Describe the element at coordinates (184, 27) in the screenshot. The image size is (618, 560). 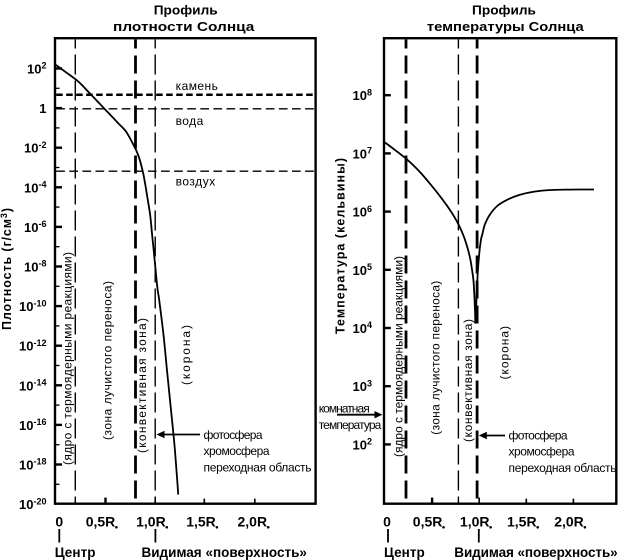
I see `svg-text: плотности Солнца` at that location.